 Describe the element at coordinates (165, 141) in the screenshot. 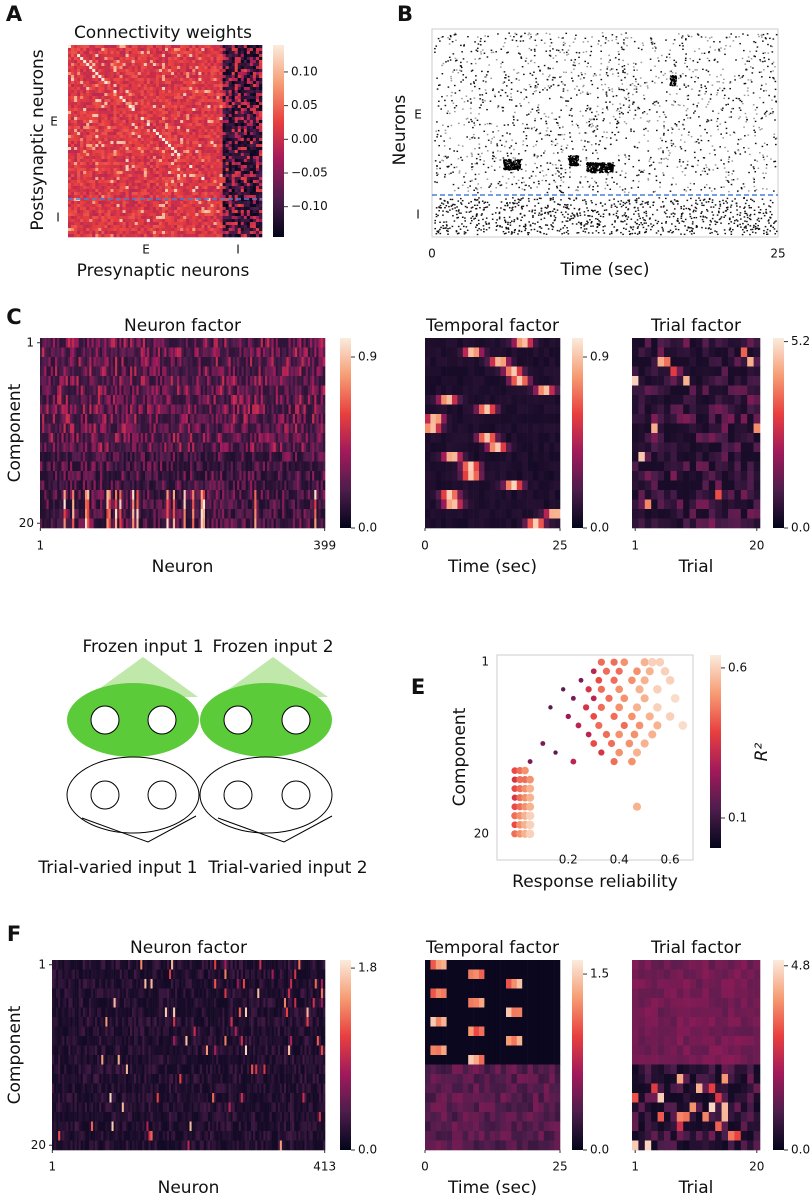

I see `connectivity-heatmap` at that location.